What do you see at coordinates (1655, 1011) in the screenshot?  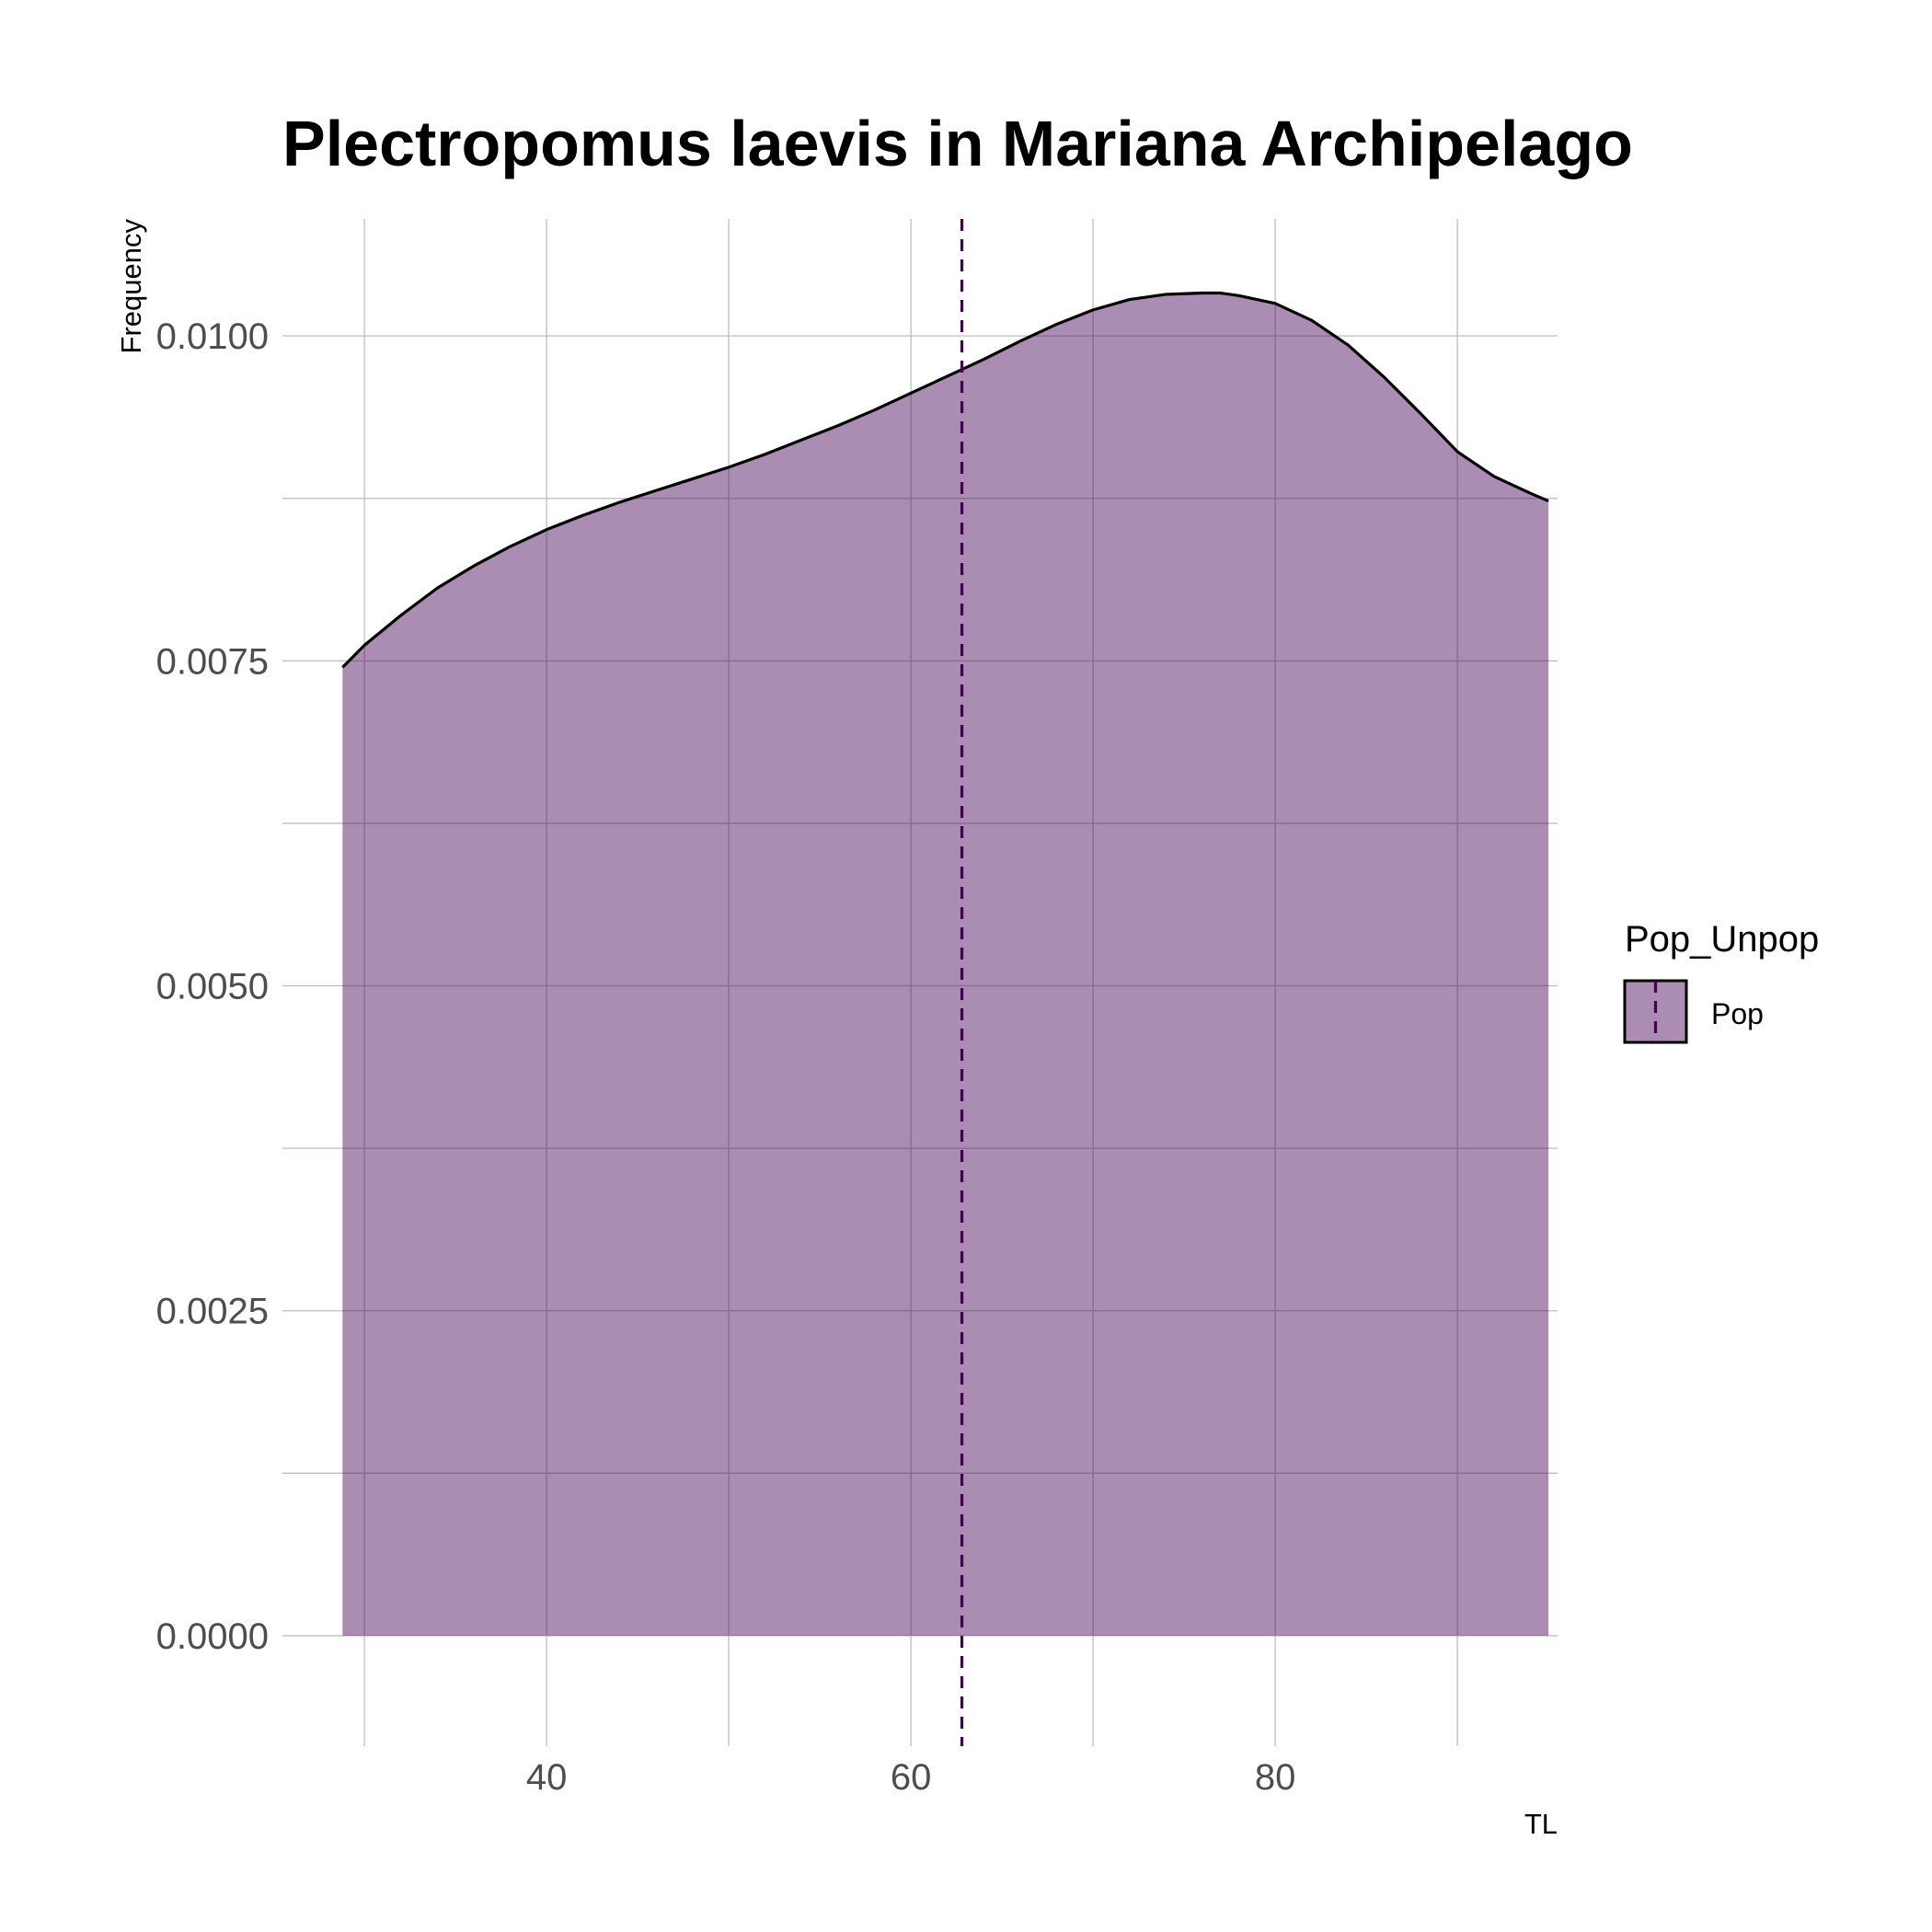 I see `legend-key-pop` at bounding box center [1655, 1011].